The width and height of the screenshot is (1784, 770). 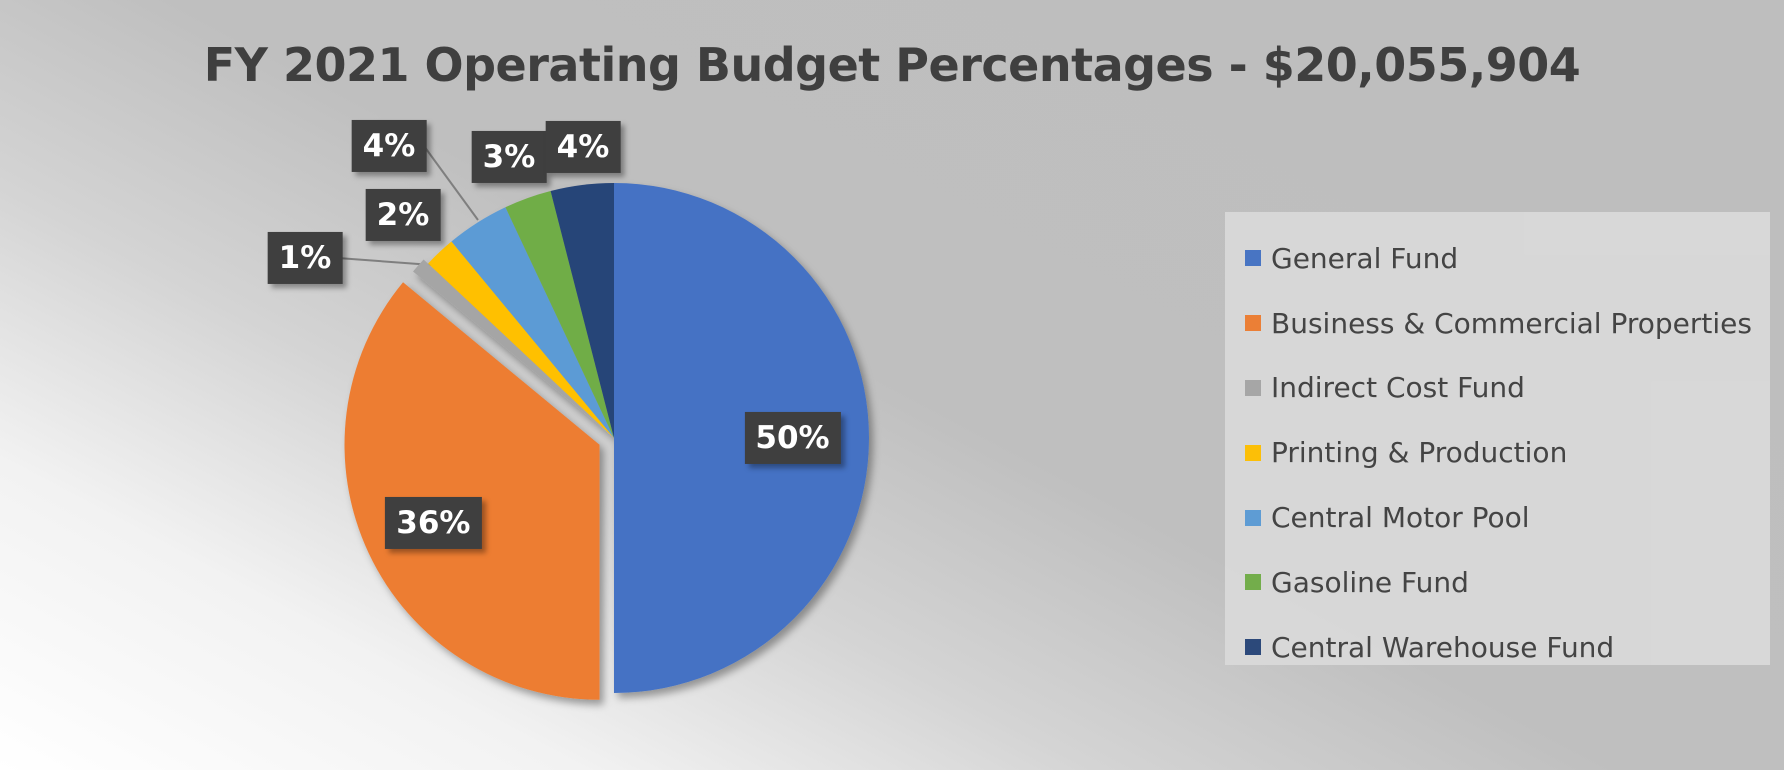 What do you see at coordinates (509, 157) in the screenshot?
I see `data-label-gasoline-fund: 3%` at bounding box center [509, 157].